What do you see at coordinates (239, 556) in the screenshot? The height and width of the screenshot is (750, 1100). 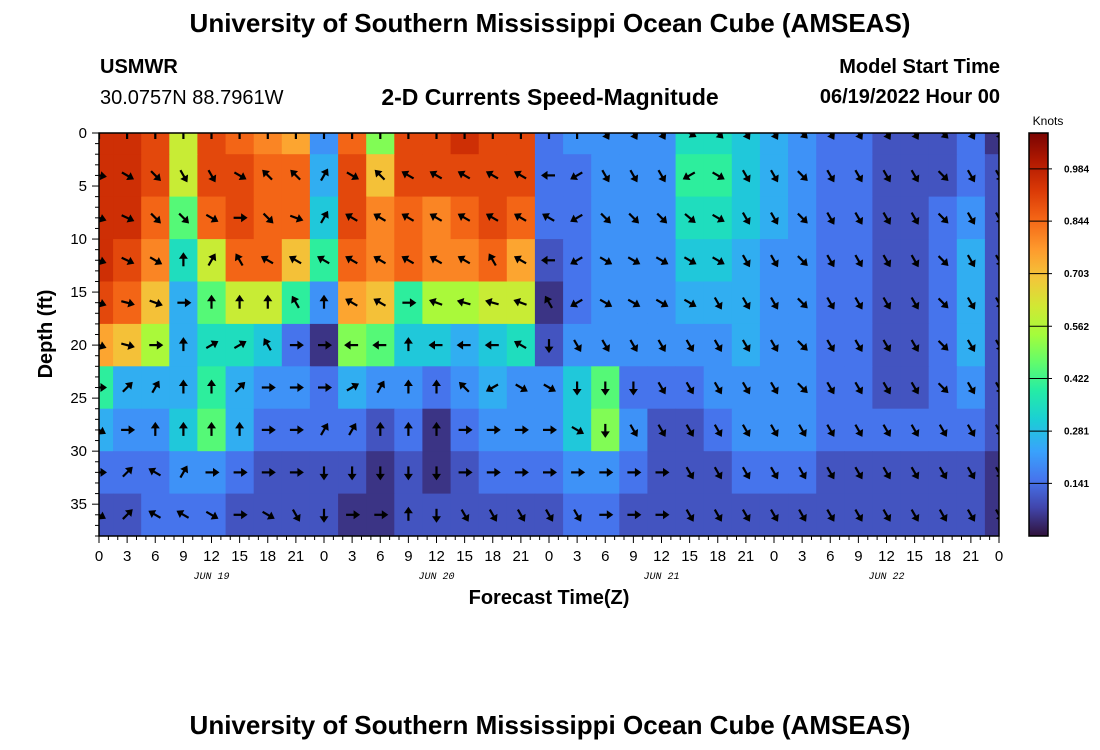 I see `x-tick-label: 15` at bounding box center [239, 556].